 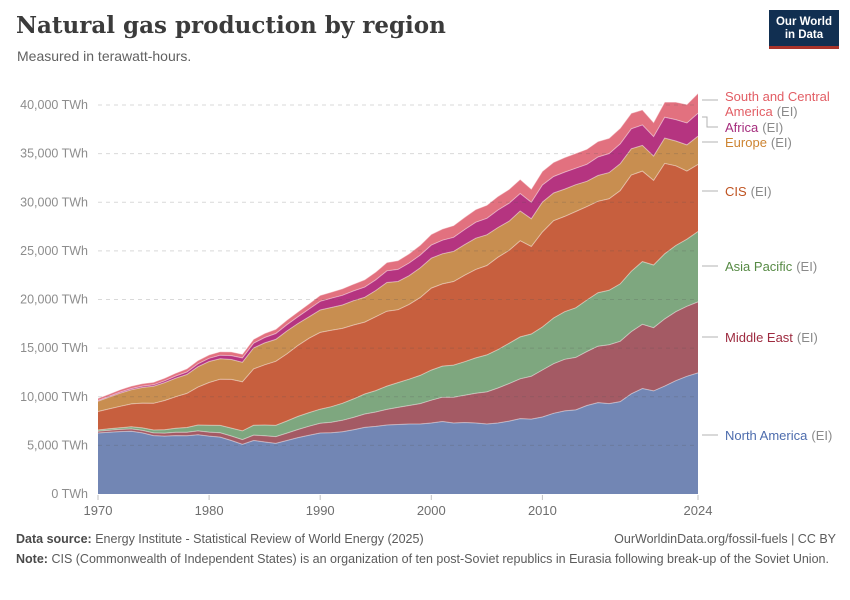 What do you see at coordinates (54, 397) in the screenshot?
I see `svg-text: 10,000 TWh` at bounding box center [54, 397].